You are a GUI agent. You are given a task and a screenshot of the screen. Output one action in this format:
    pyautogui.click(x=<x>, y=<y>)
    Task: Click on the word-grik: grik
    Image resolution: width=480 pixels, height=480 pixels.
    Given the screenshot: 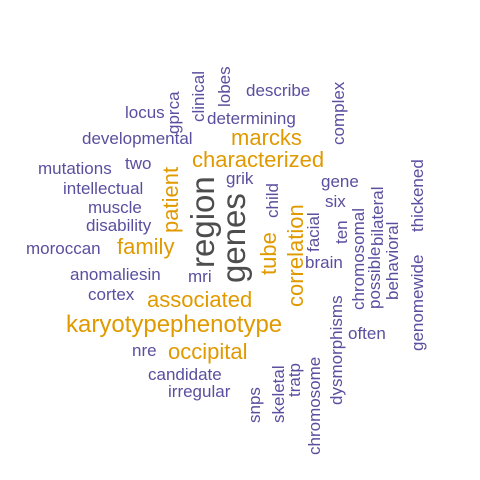 What is the action you would take?
    pyautogui.click(x=240, y=178)
    